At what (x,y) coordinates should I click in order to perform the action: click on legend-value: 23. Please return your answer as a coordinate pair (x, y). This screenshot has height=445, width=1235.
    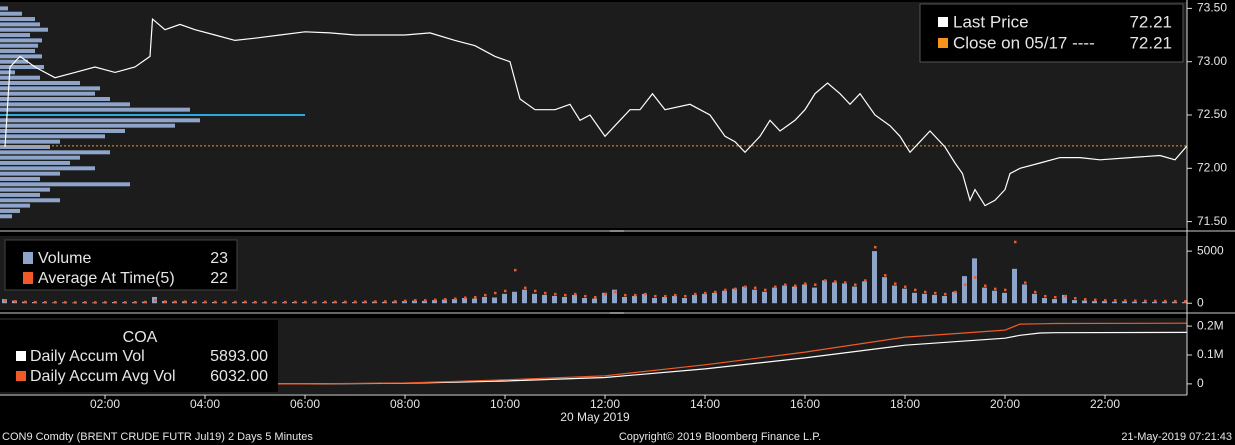
    Looking at the image, I should click on (219, 258).